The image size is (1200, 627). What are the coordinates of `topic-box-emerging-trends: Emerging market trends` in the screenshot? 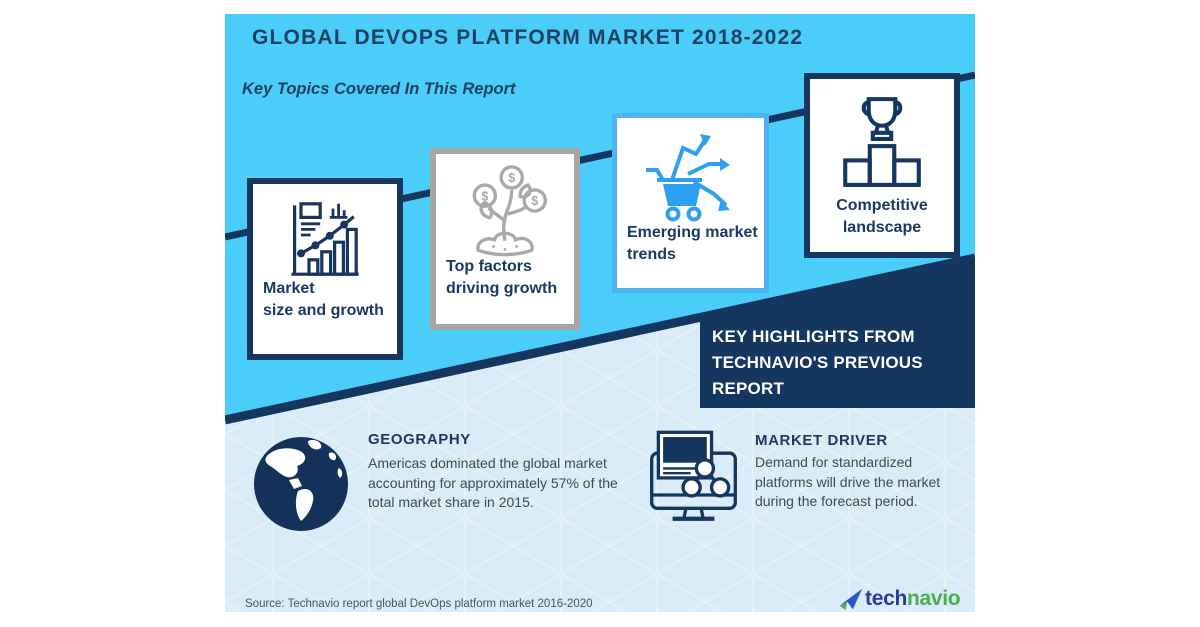 It's located at (690, 203).